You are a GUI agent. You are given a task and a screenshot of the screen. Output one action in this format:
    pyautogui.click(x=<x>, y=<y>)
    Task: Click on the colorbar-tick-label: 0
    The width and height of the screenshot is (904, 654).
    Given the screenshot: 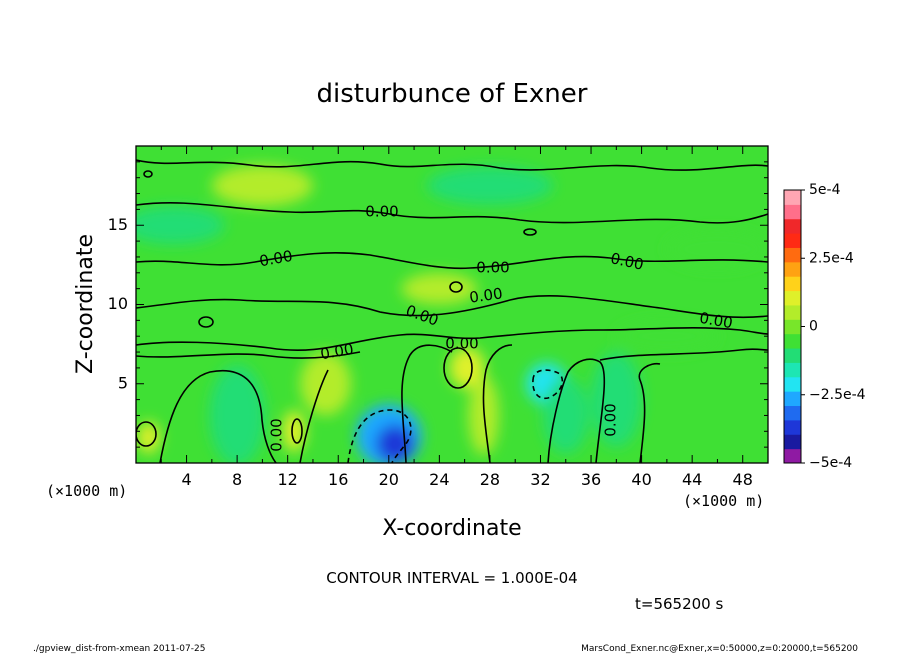 What is the action you would take?
    pyautogui.click(x=813, y=327)
    